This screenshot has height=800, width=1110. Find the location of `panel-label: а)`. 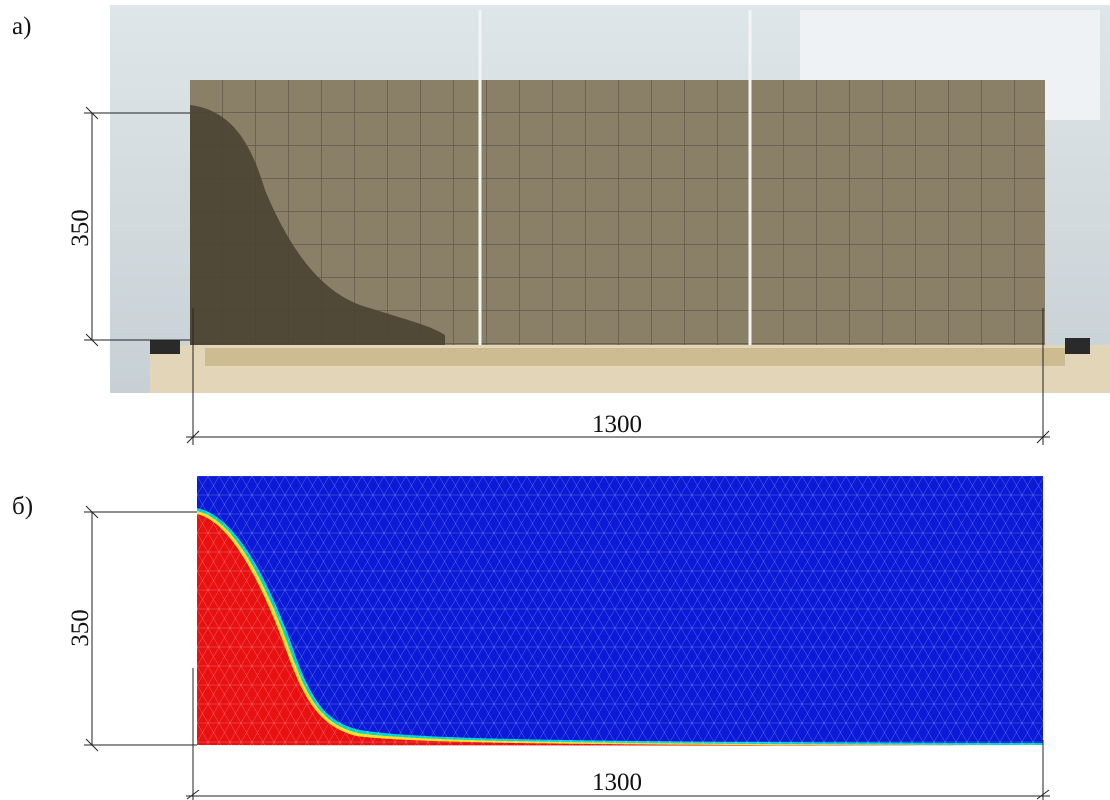

panel-label: а) is located at coordinates (21, 26).